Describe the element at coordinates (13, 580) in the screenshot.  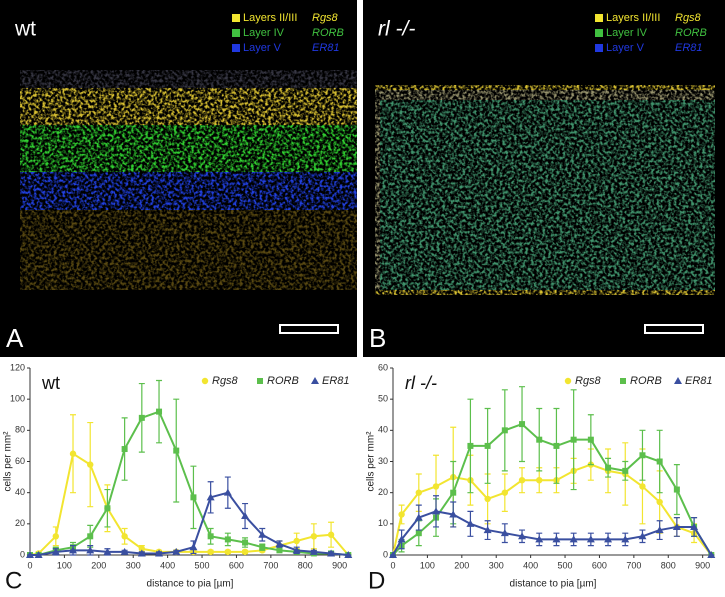
I see `panel-label: C` at that location.